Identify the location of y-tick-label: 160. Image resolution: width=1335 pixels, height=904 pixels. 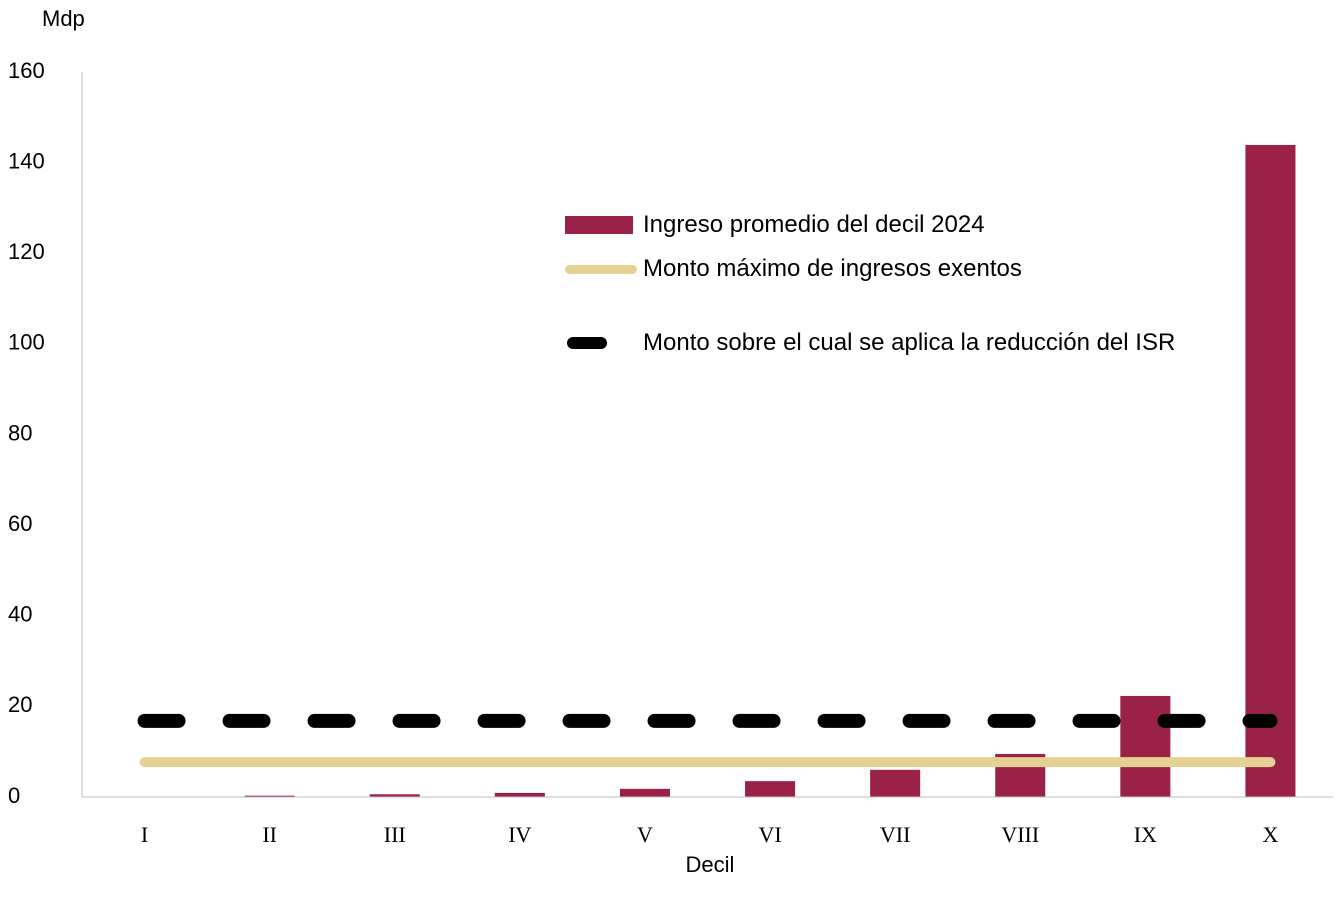
(26, 70).